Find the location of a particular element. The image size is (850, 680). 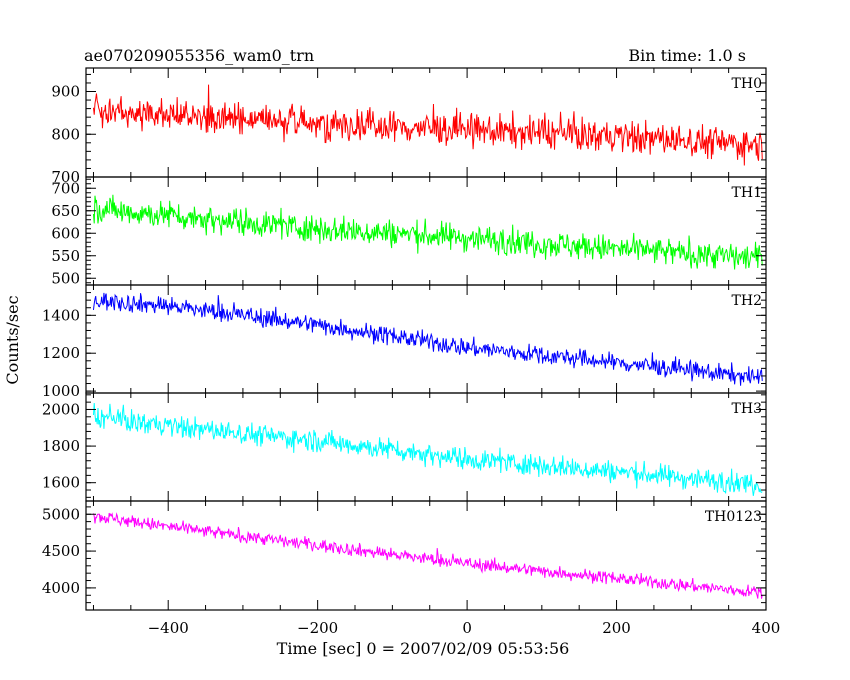

panel-frame-th0123 is located at coordinates (426, 555).